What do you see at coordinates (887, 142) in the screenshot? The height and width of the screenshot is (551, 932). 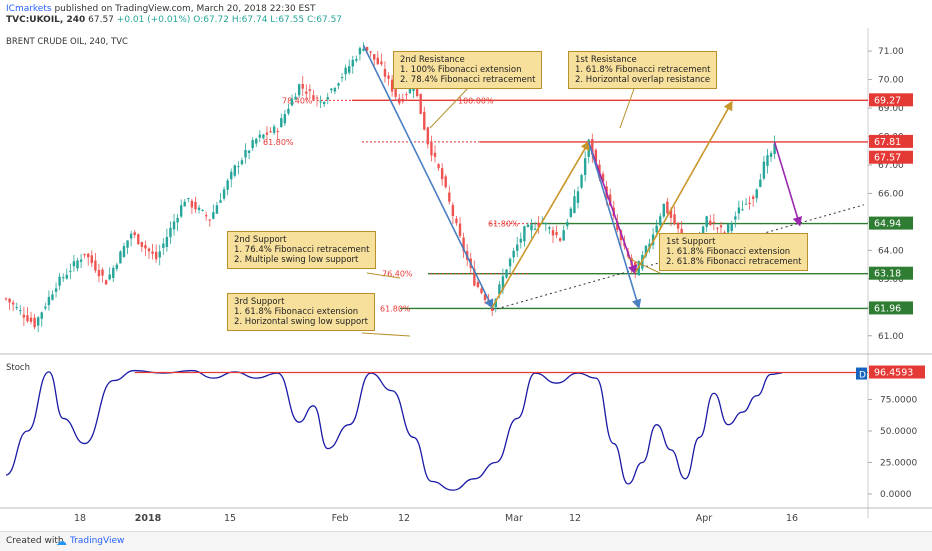 I see `level-tag-label: 67.81` at bounding box center [887, 142].